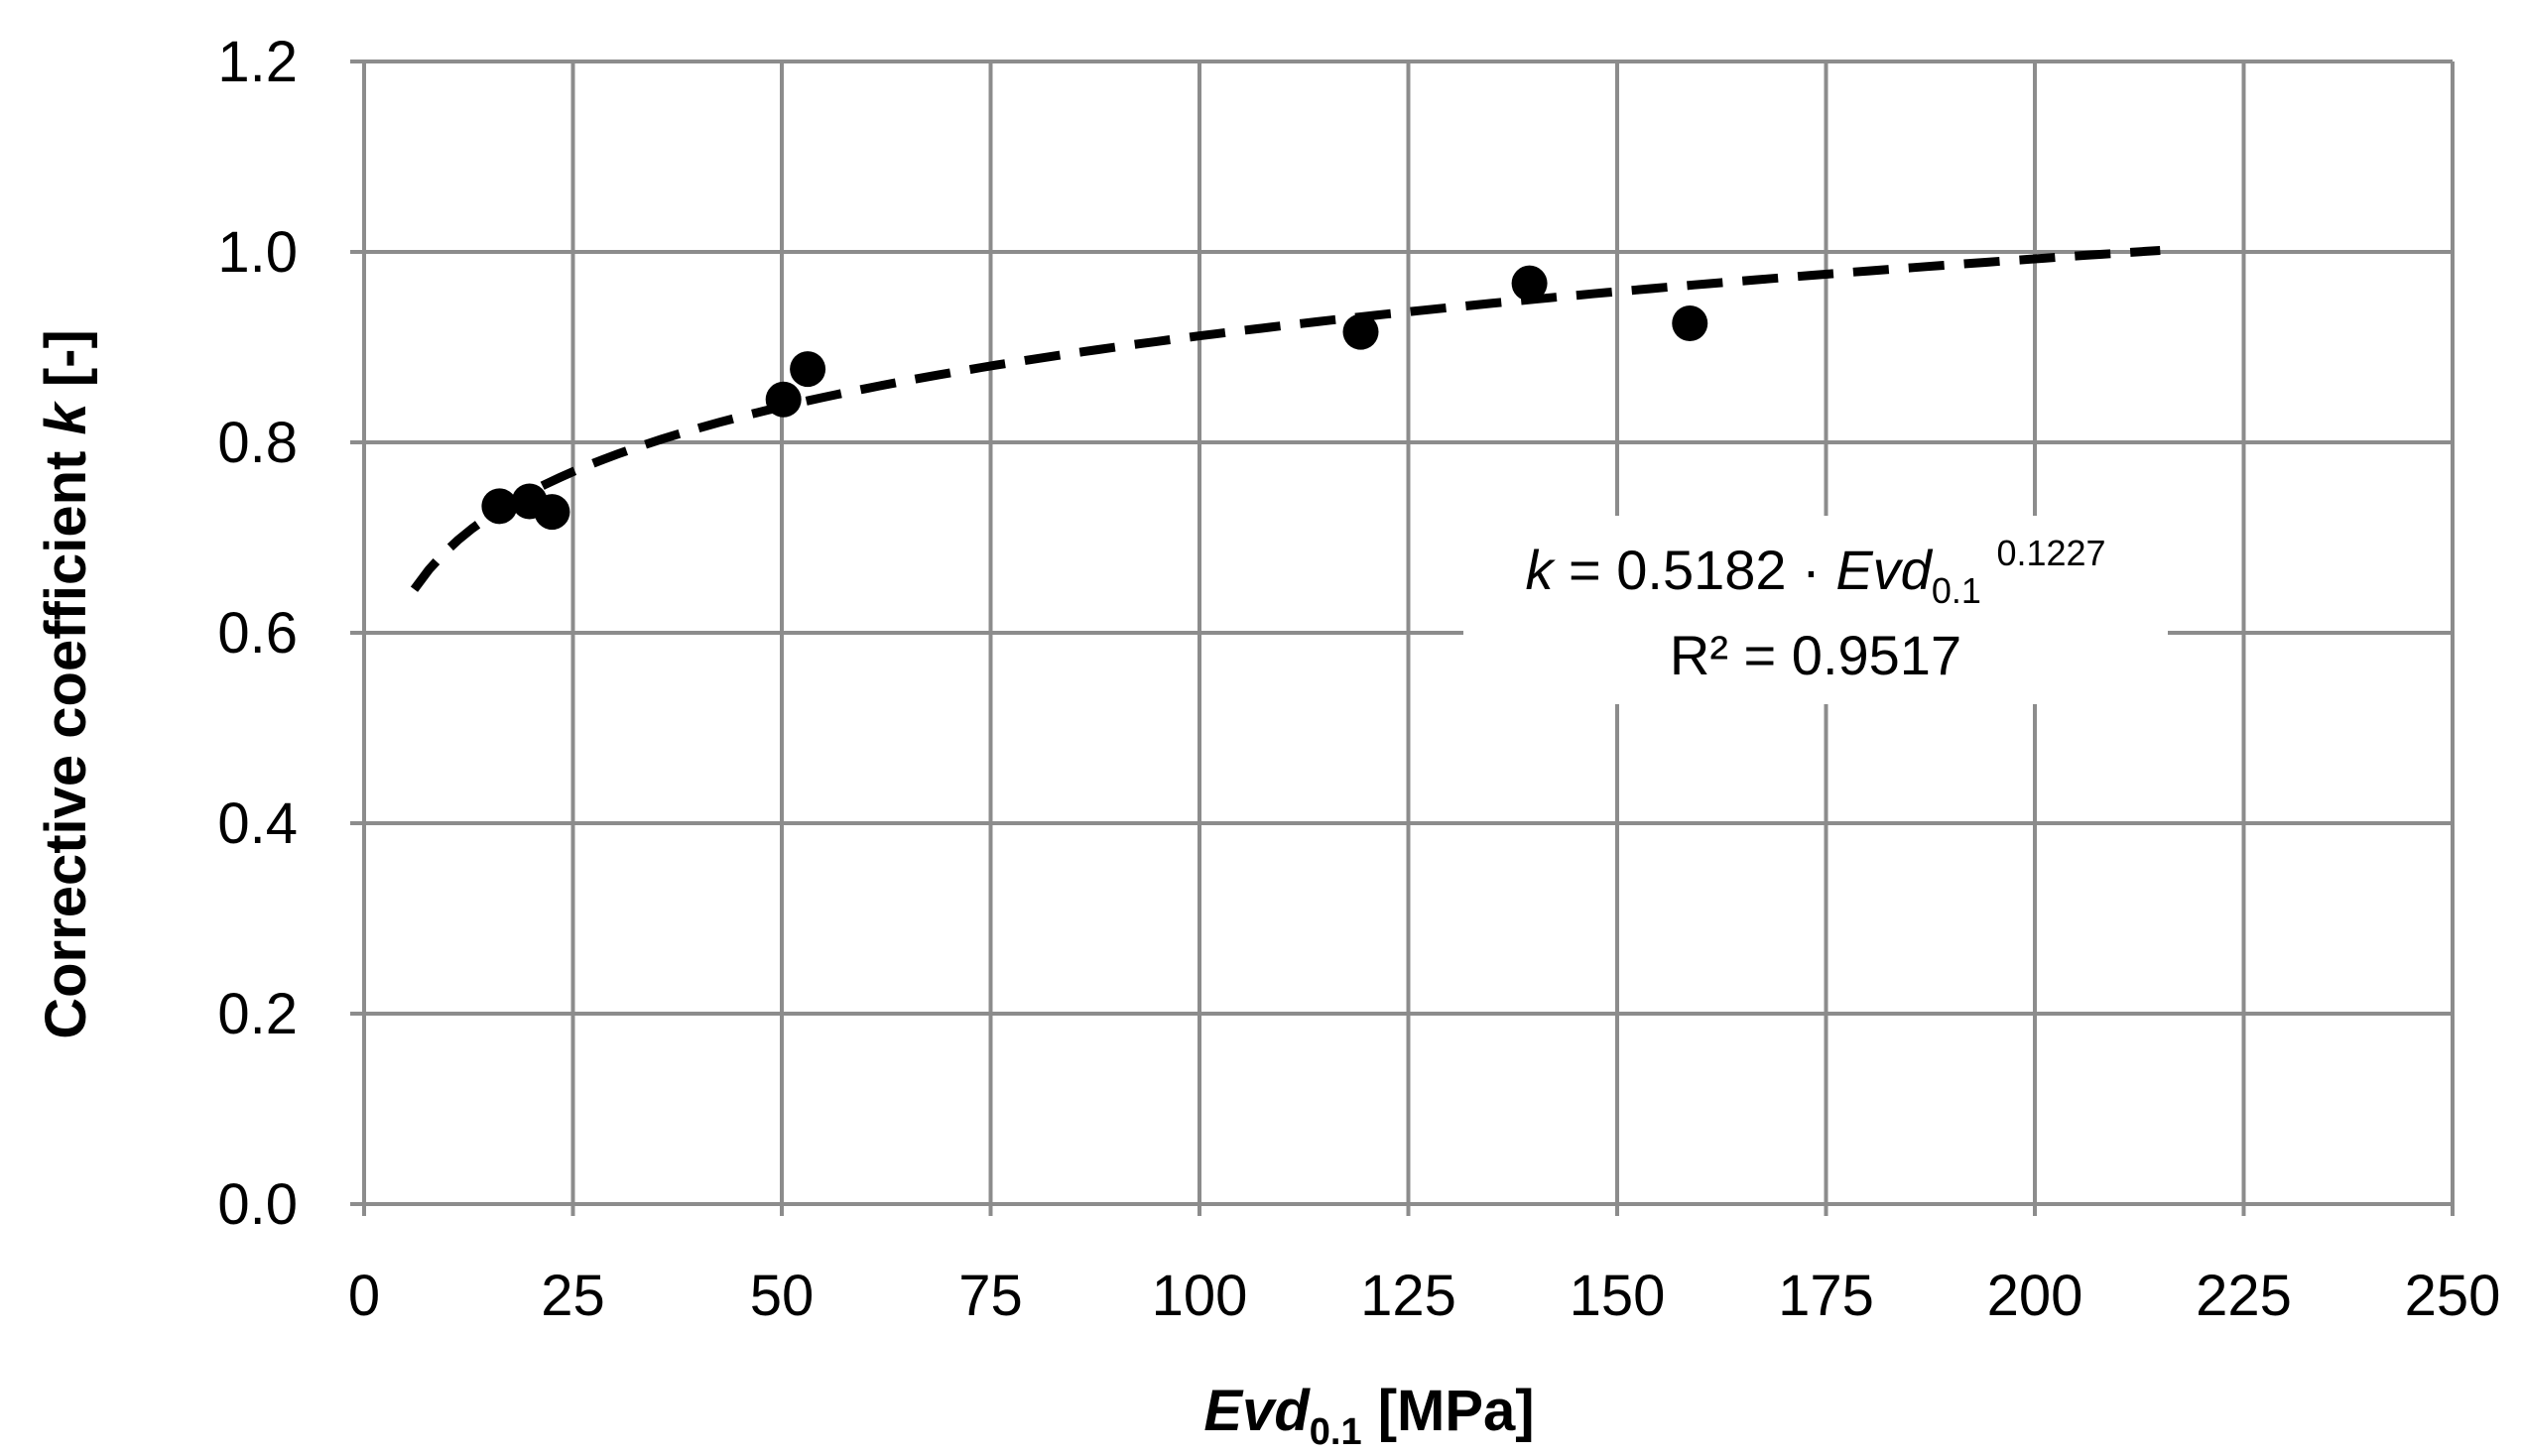 The width and height of the screenshot is (2521, 1456). Describe the element at coordinates (1456, 1411) in the screenshot. I see `x-axis-label-unit: [MPa]` at that location.